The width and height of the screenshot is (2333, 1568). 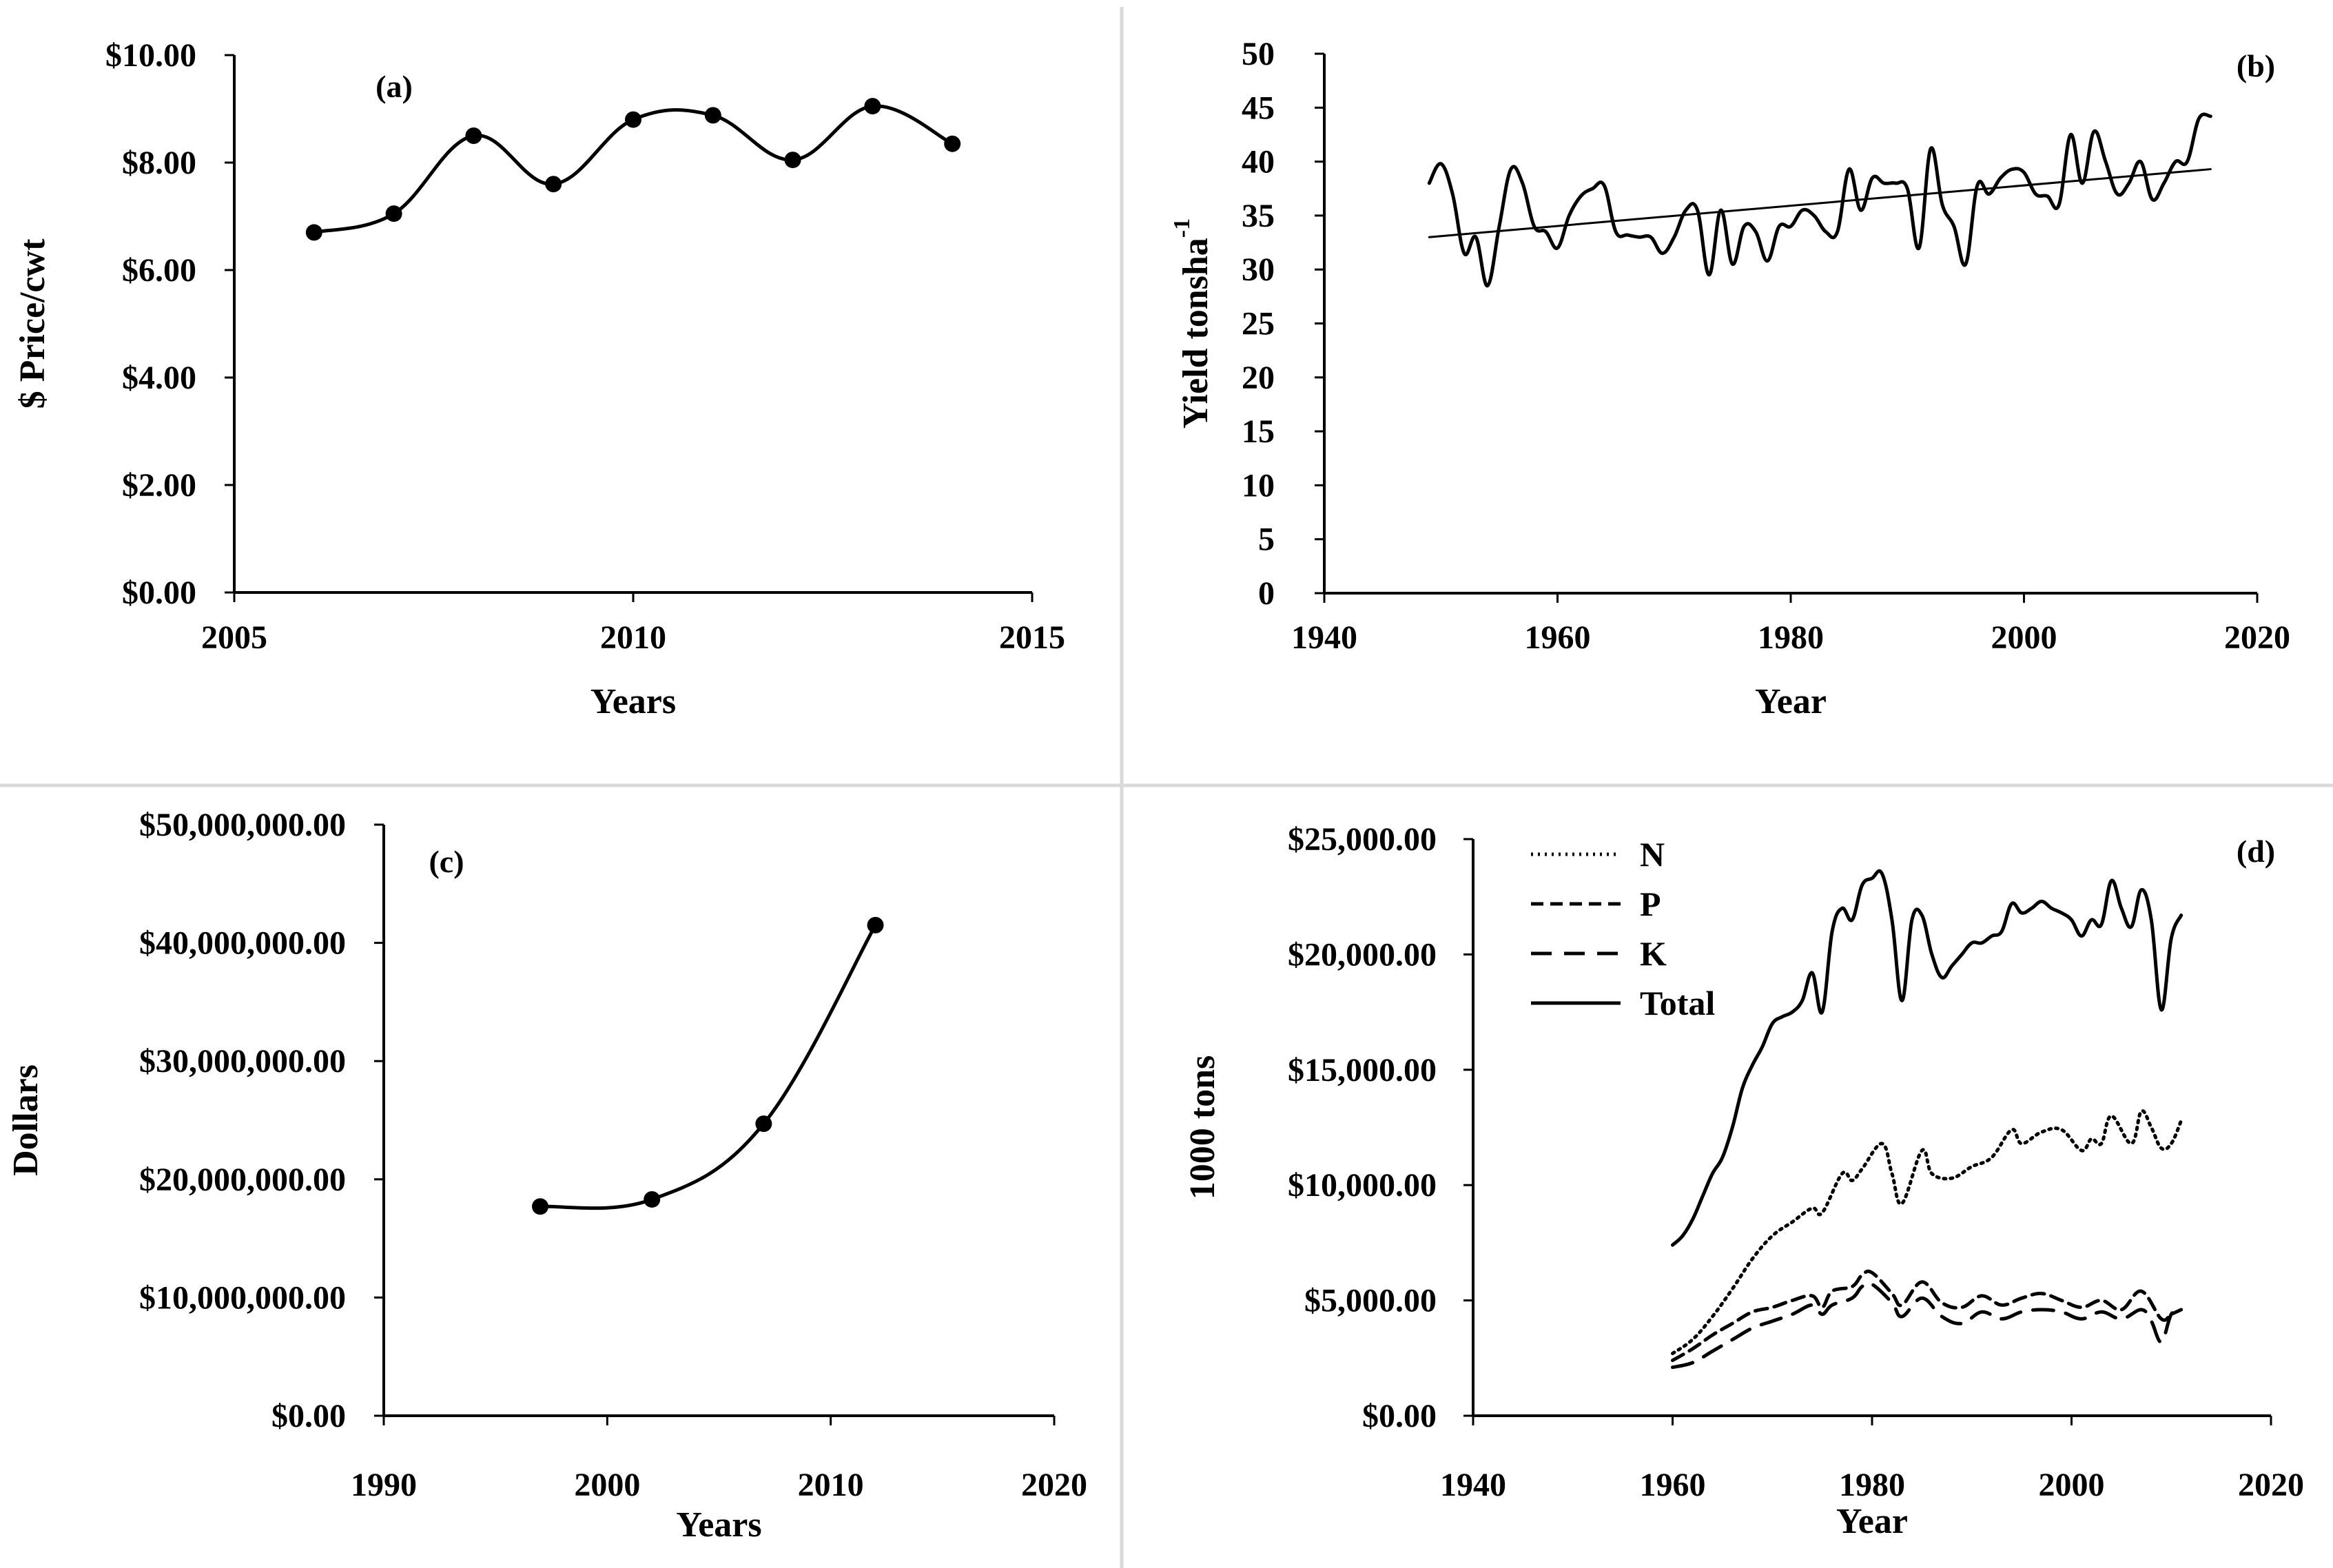 What do you see at coordinates (384, 1485) in the screenshot?
I see `panel-c-x-tick-label: 1990` at bounding box center [384, 1485].